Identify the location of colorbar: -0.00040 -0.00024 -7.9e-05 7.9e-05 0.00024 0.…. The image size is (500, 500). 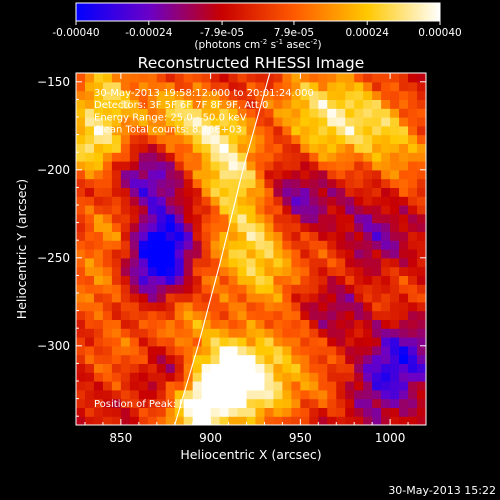
(257, 26).